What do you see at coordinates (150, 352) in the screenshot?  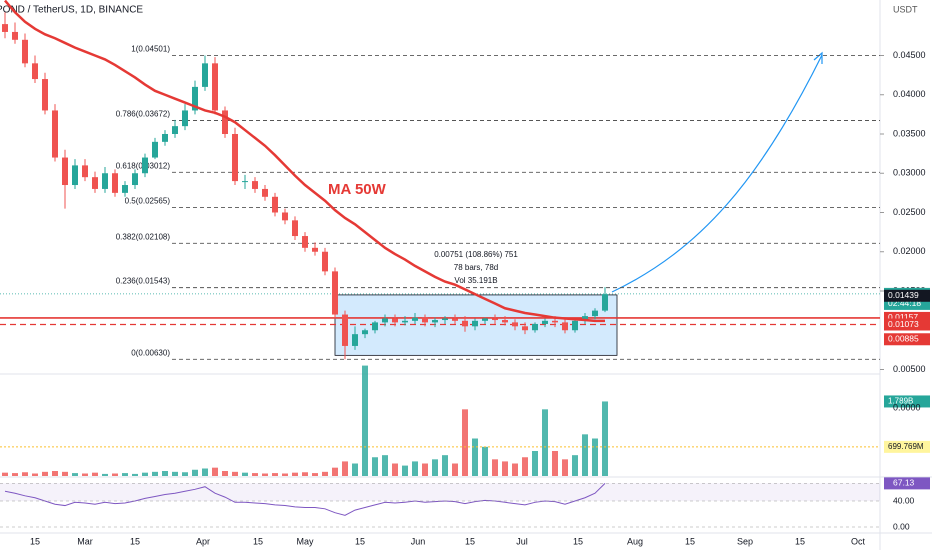 I see `fib-label: 0(0.00630)` at bounding box center [150, 352].